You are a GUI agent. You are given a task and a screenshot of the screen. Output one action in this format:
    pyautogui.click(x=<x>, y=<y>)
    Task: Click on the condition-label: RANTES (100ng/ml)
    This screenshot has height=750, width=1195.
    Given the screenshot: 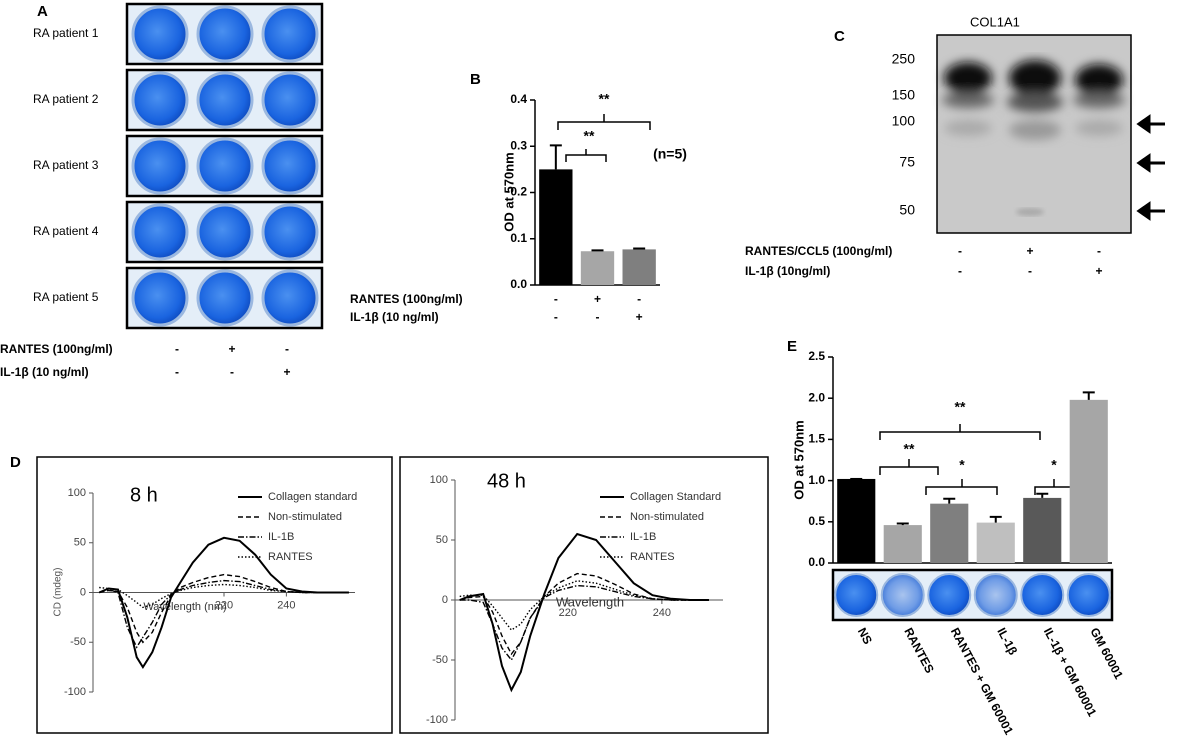 What is the action you would take?
    pyautogui.click(x=56, y=349)
    